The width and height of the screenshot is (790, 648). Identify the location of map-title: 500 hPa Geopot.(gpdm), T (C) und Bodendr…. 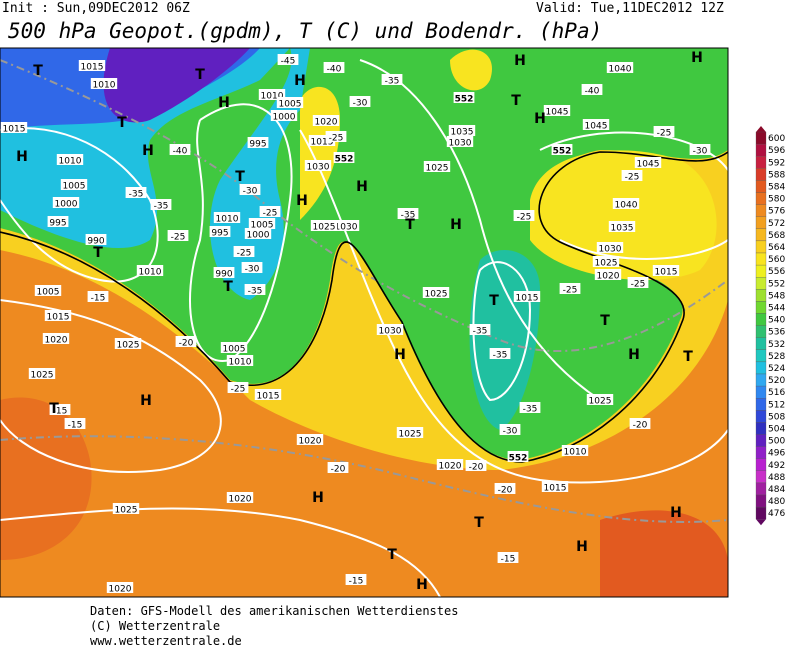
(305, 31).